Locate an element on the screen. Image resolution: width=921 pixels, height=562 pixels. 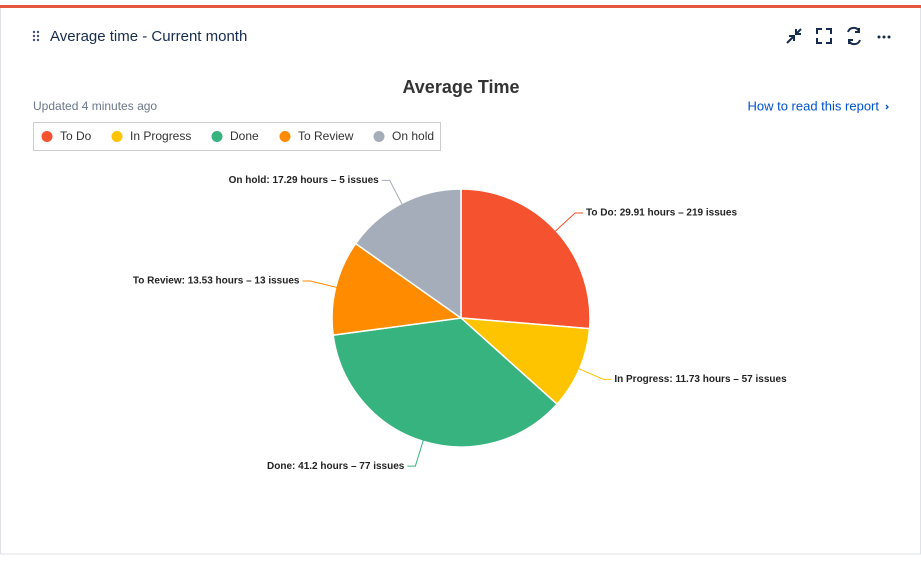
data-label: To Do: 29.91 hours – 219 issues is located at coordinates (661, 213).